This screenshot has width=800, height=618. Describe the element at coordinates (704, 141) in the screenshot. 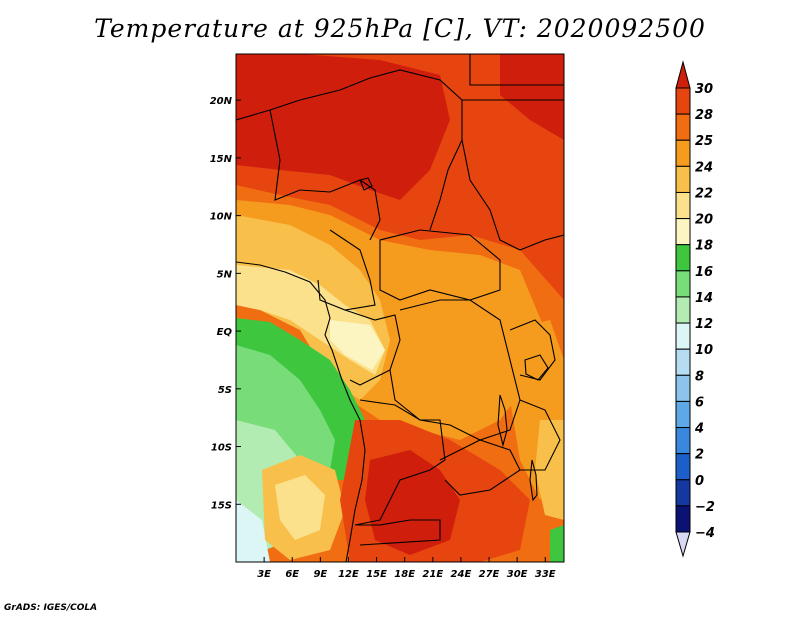

I see `colorbar-label: 25` at that location.